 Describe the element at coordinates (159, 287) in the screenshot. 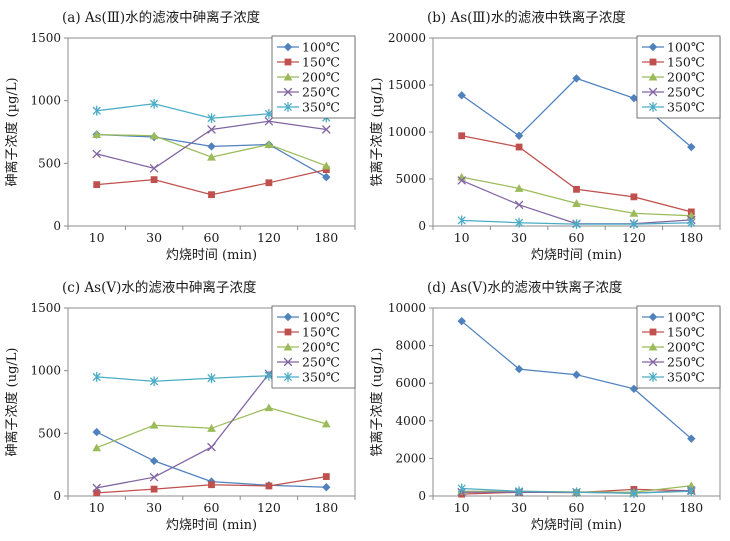

I see `chart-title: (c) As(Ⅴ)水的滤液中砷离子浓度` at that location.